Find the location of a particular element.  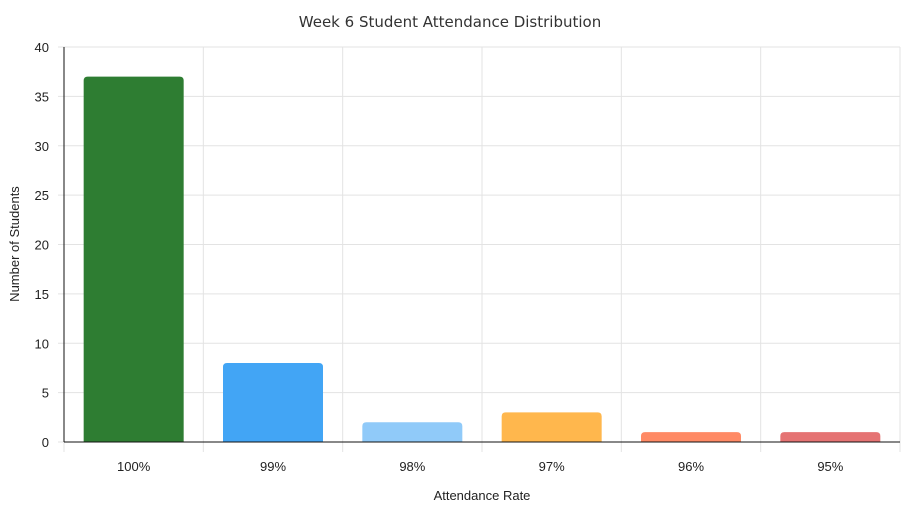

bar-96% is located at coordinates (691, 437).